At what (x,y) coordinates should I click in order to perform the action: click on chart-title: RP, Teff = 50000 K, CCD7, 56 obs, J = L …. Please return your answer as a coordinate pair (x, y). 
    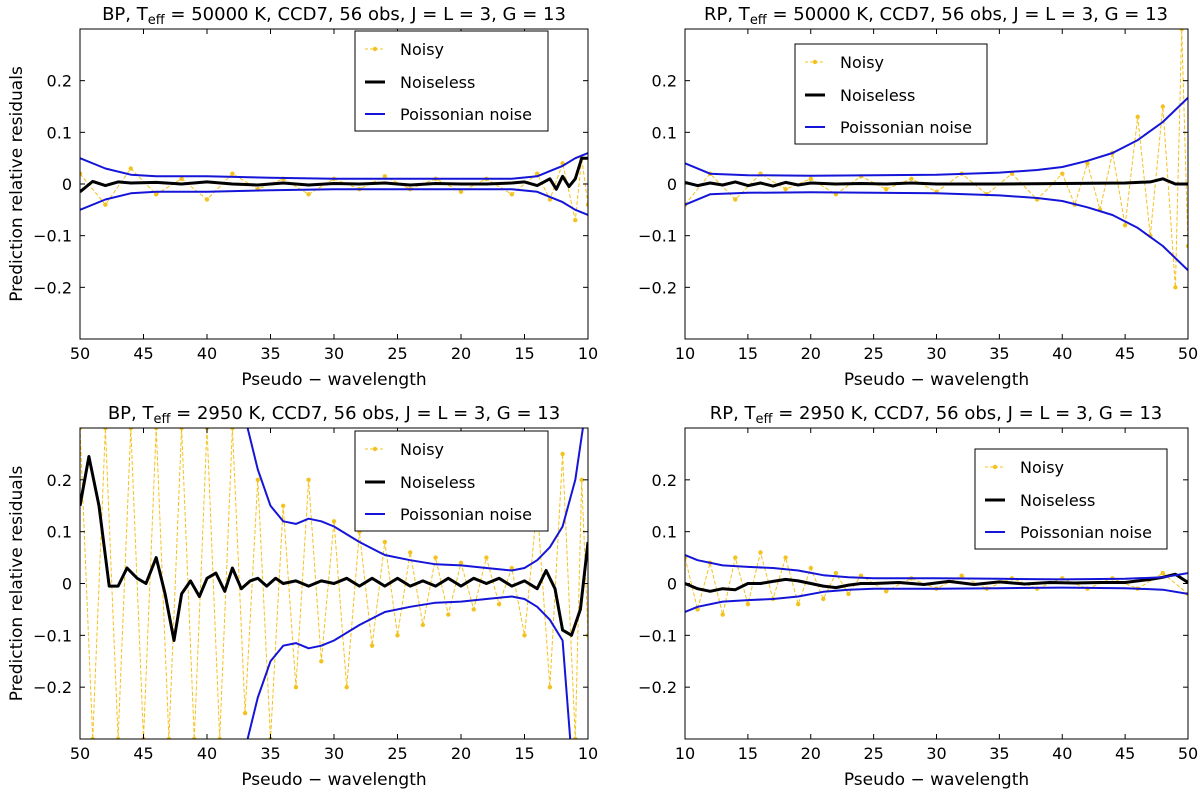
    Looking at the image, I should click on (936, 16).